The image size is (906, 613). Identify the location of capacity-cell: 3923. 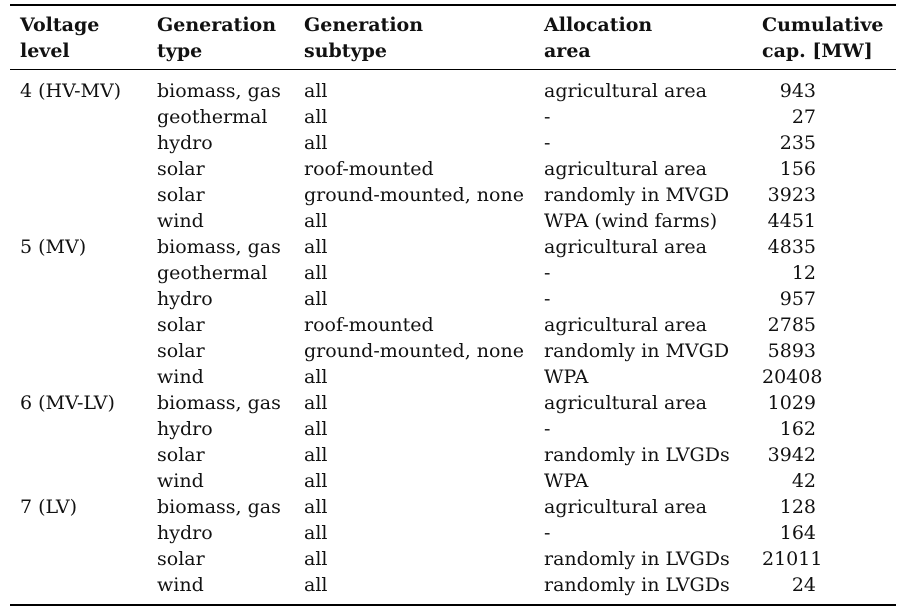
(791, 195).